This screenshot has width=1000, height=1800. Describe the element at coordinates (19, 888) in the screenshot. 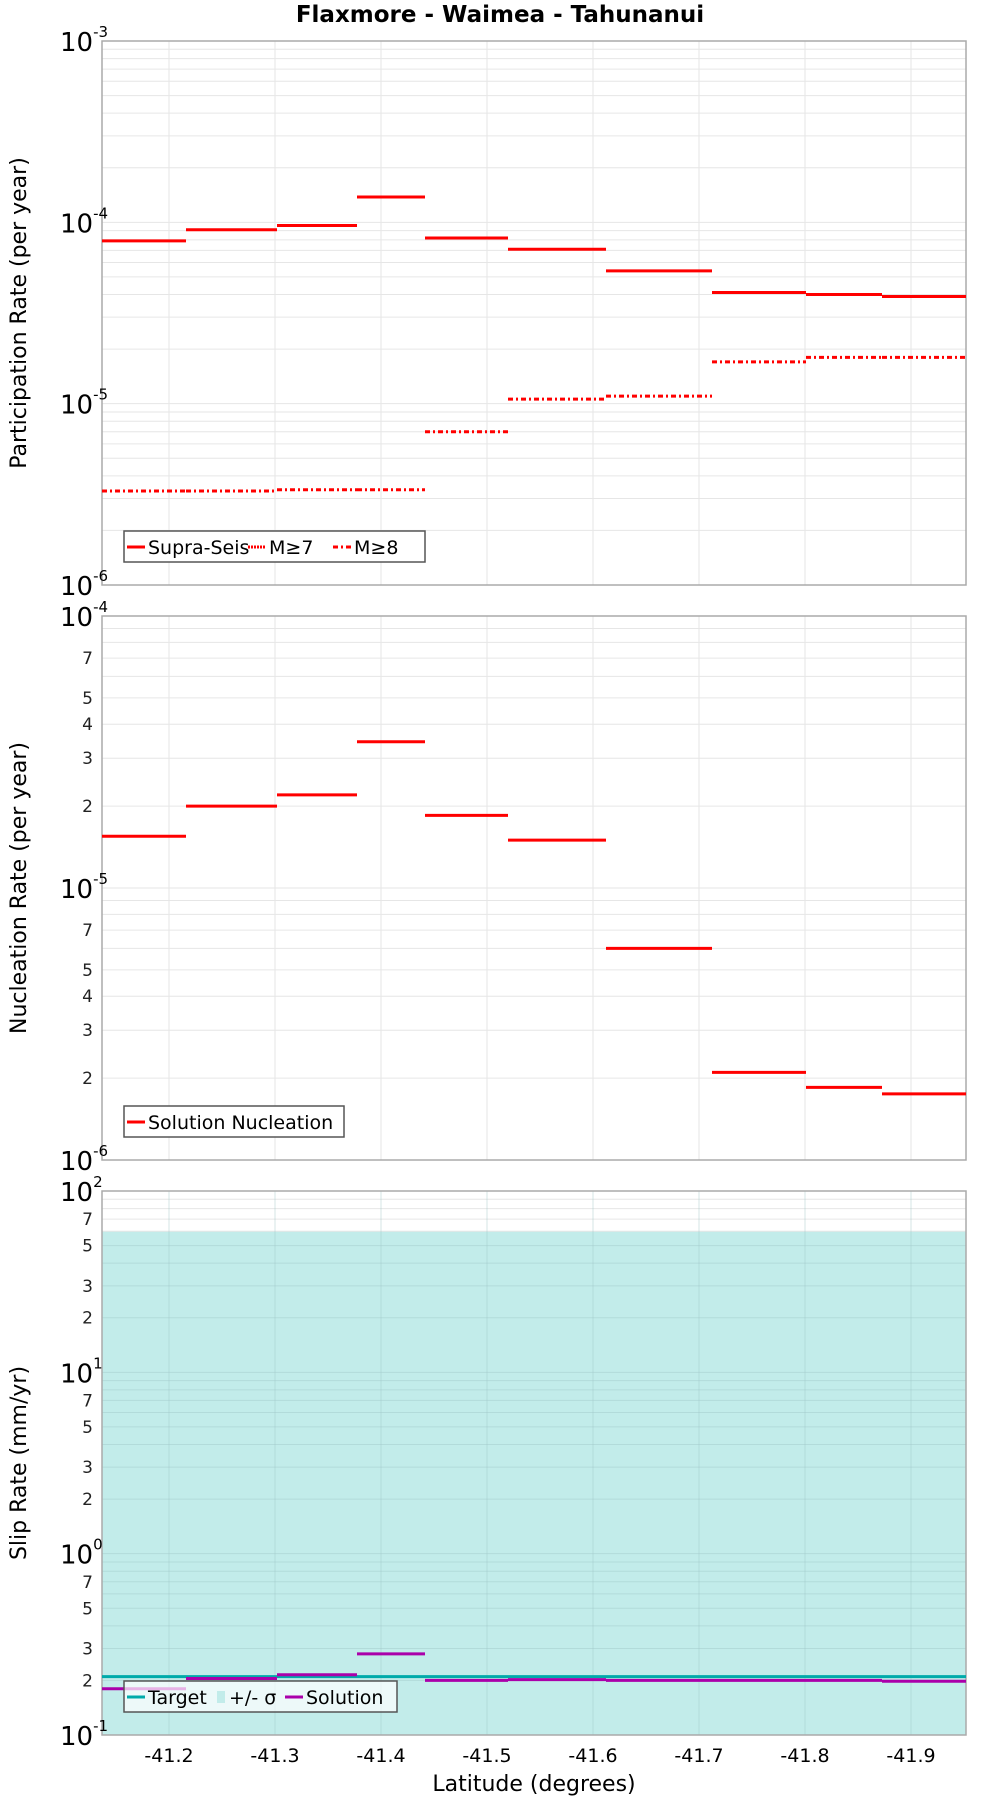

I see `y-axis-label: Nucleation Rate (per year)` at that location.